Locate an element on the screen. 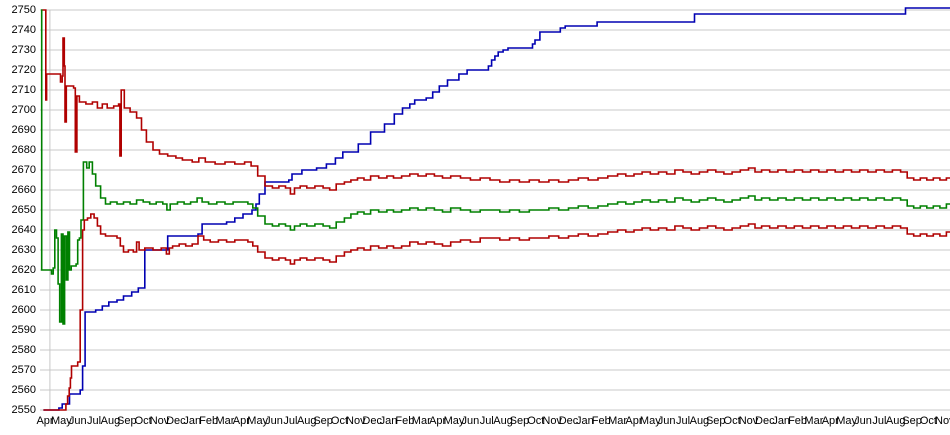 This screenshot has width=950, height=435. y-axis-label: 2570 is located at coordinates (23, 370).